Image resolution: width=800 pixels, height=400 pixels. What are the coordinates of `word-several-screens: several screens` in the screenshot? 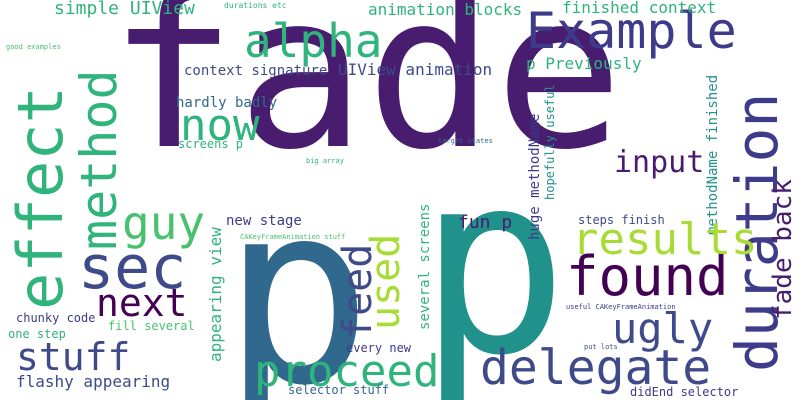 It's located at (425, 266).